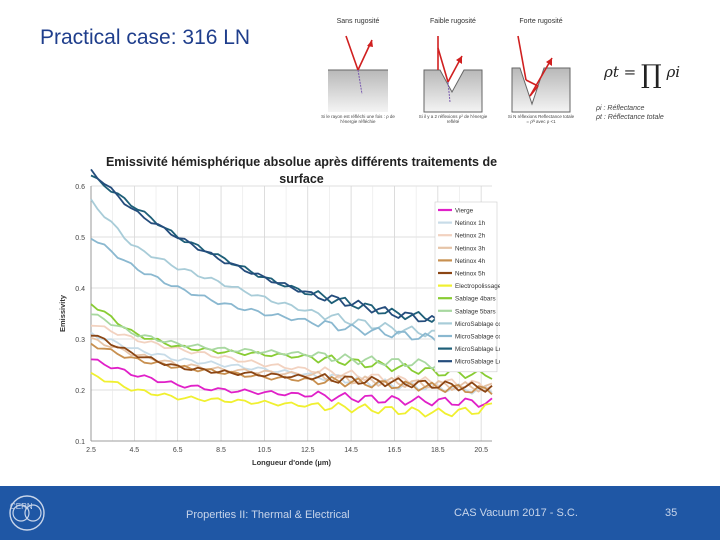  I want to click on series-line-netinox-5h, so click(291, 363).